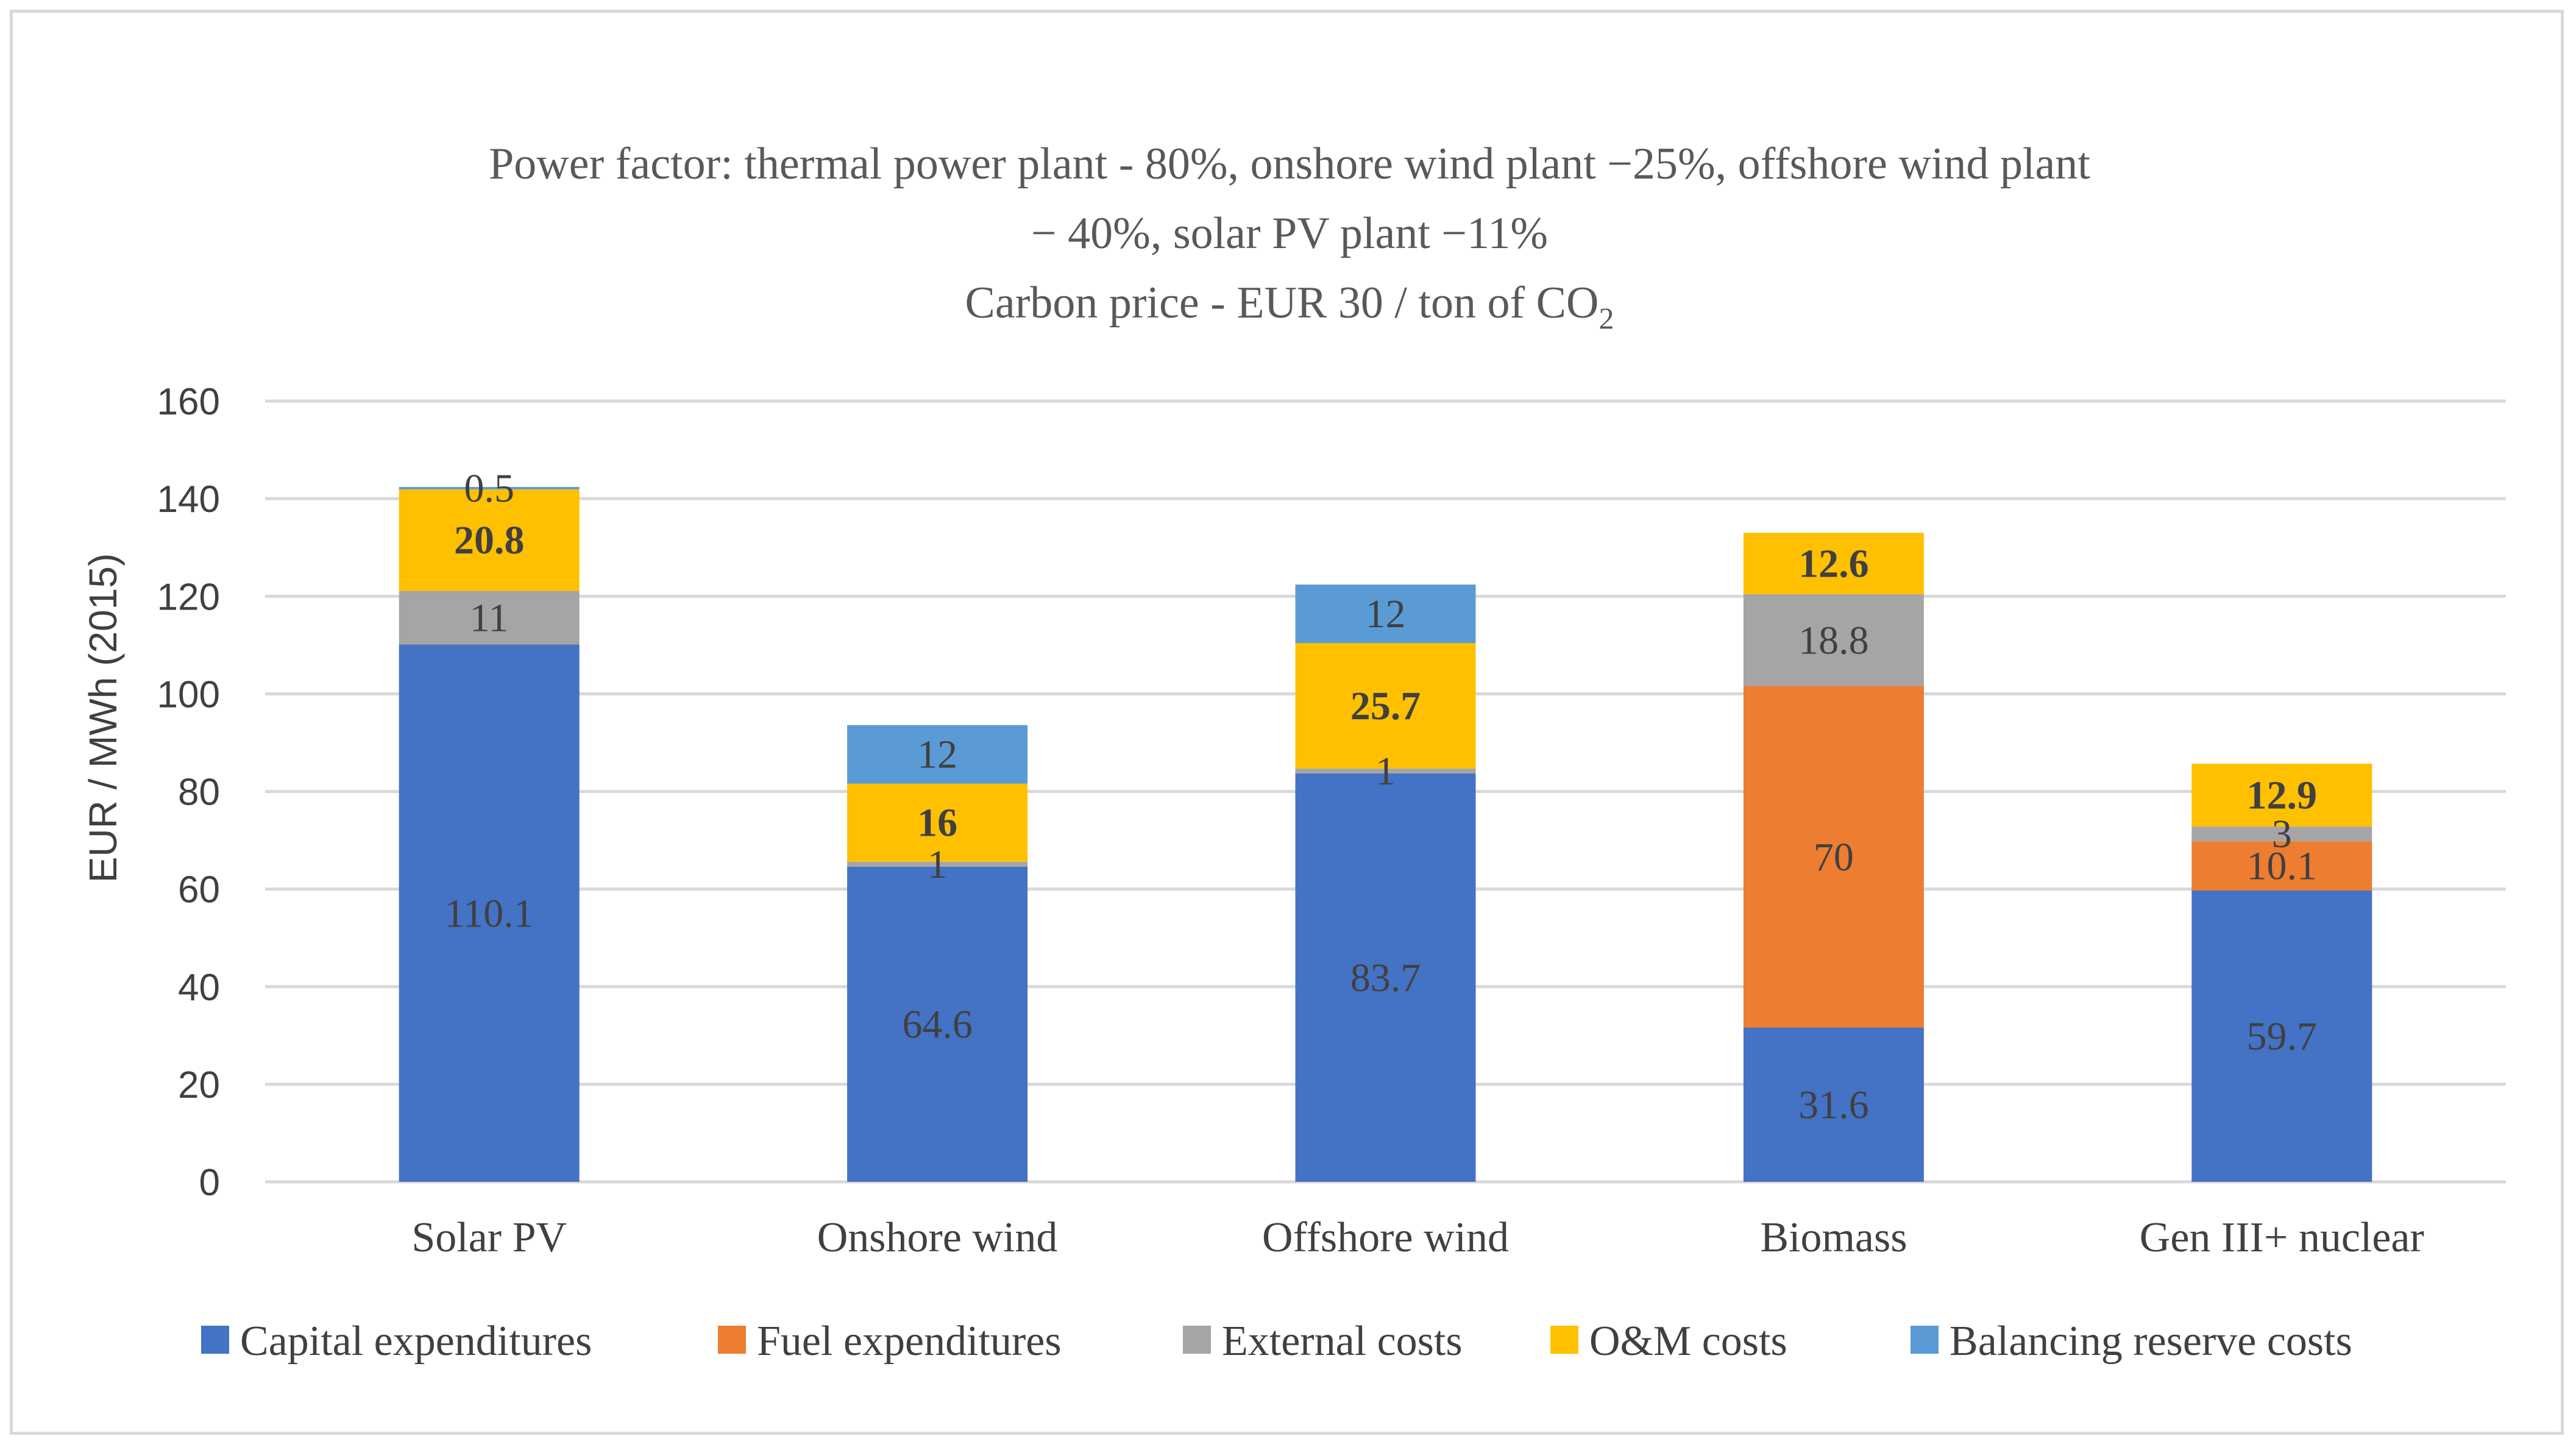  What do you see at coordinates (103, 718) in the screenshot?
I see `y-axis-label: EUR / MWh (2015)` at bounding box center [103, 718].